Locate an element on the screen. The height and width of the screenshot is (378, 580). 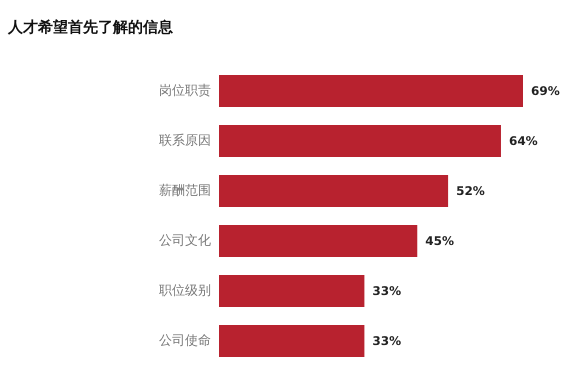
data-label: 45% is located at coordinates (439, 241).